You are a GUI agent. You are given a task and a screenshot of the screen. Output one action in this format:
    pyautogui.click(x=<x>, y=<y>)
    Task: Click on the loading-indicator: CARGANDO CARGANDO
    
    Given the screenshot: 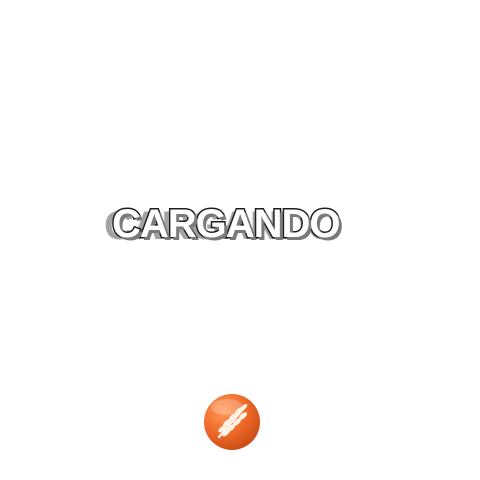 What is the action you would take?
    pyautogui.click(x=240, y=228)
    